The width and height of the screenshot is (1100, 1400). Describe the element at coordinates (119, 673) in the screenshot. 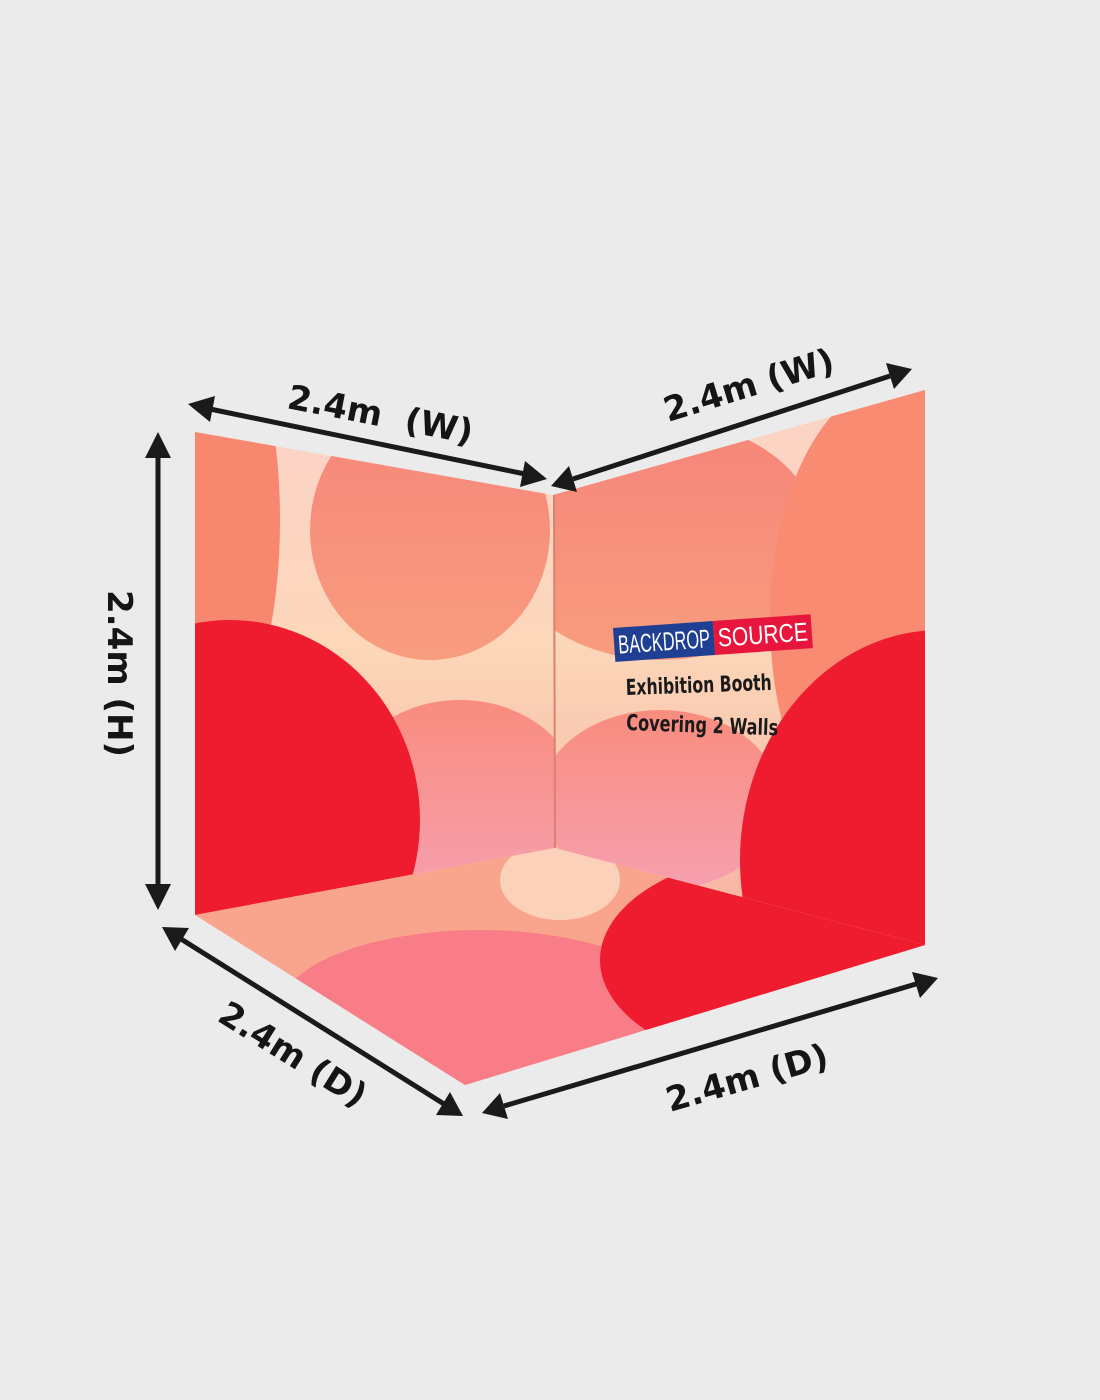

I see `height-label: 2.4m (H)` at that location.